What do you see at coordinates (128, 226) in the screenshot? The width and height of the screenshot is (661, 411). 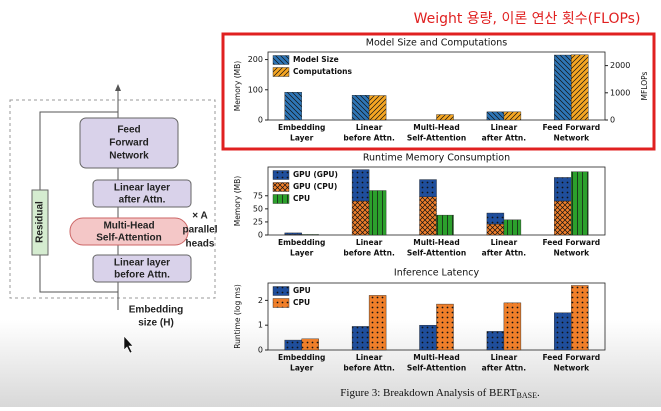 I see `node-label: Multi-Head` at bounding box center [128, 226].